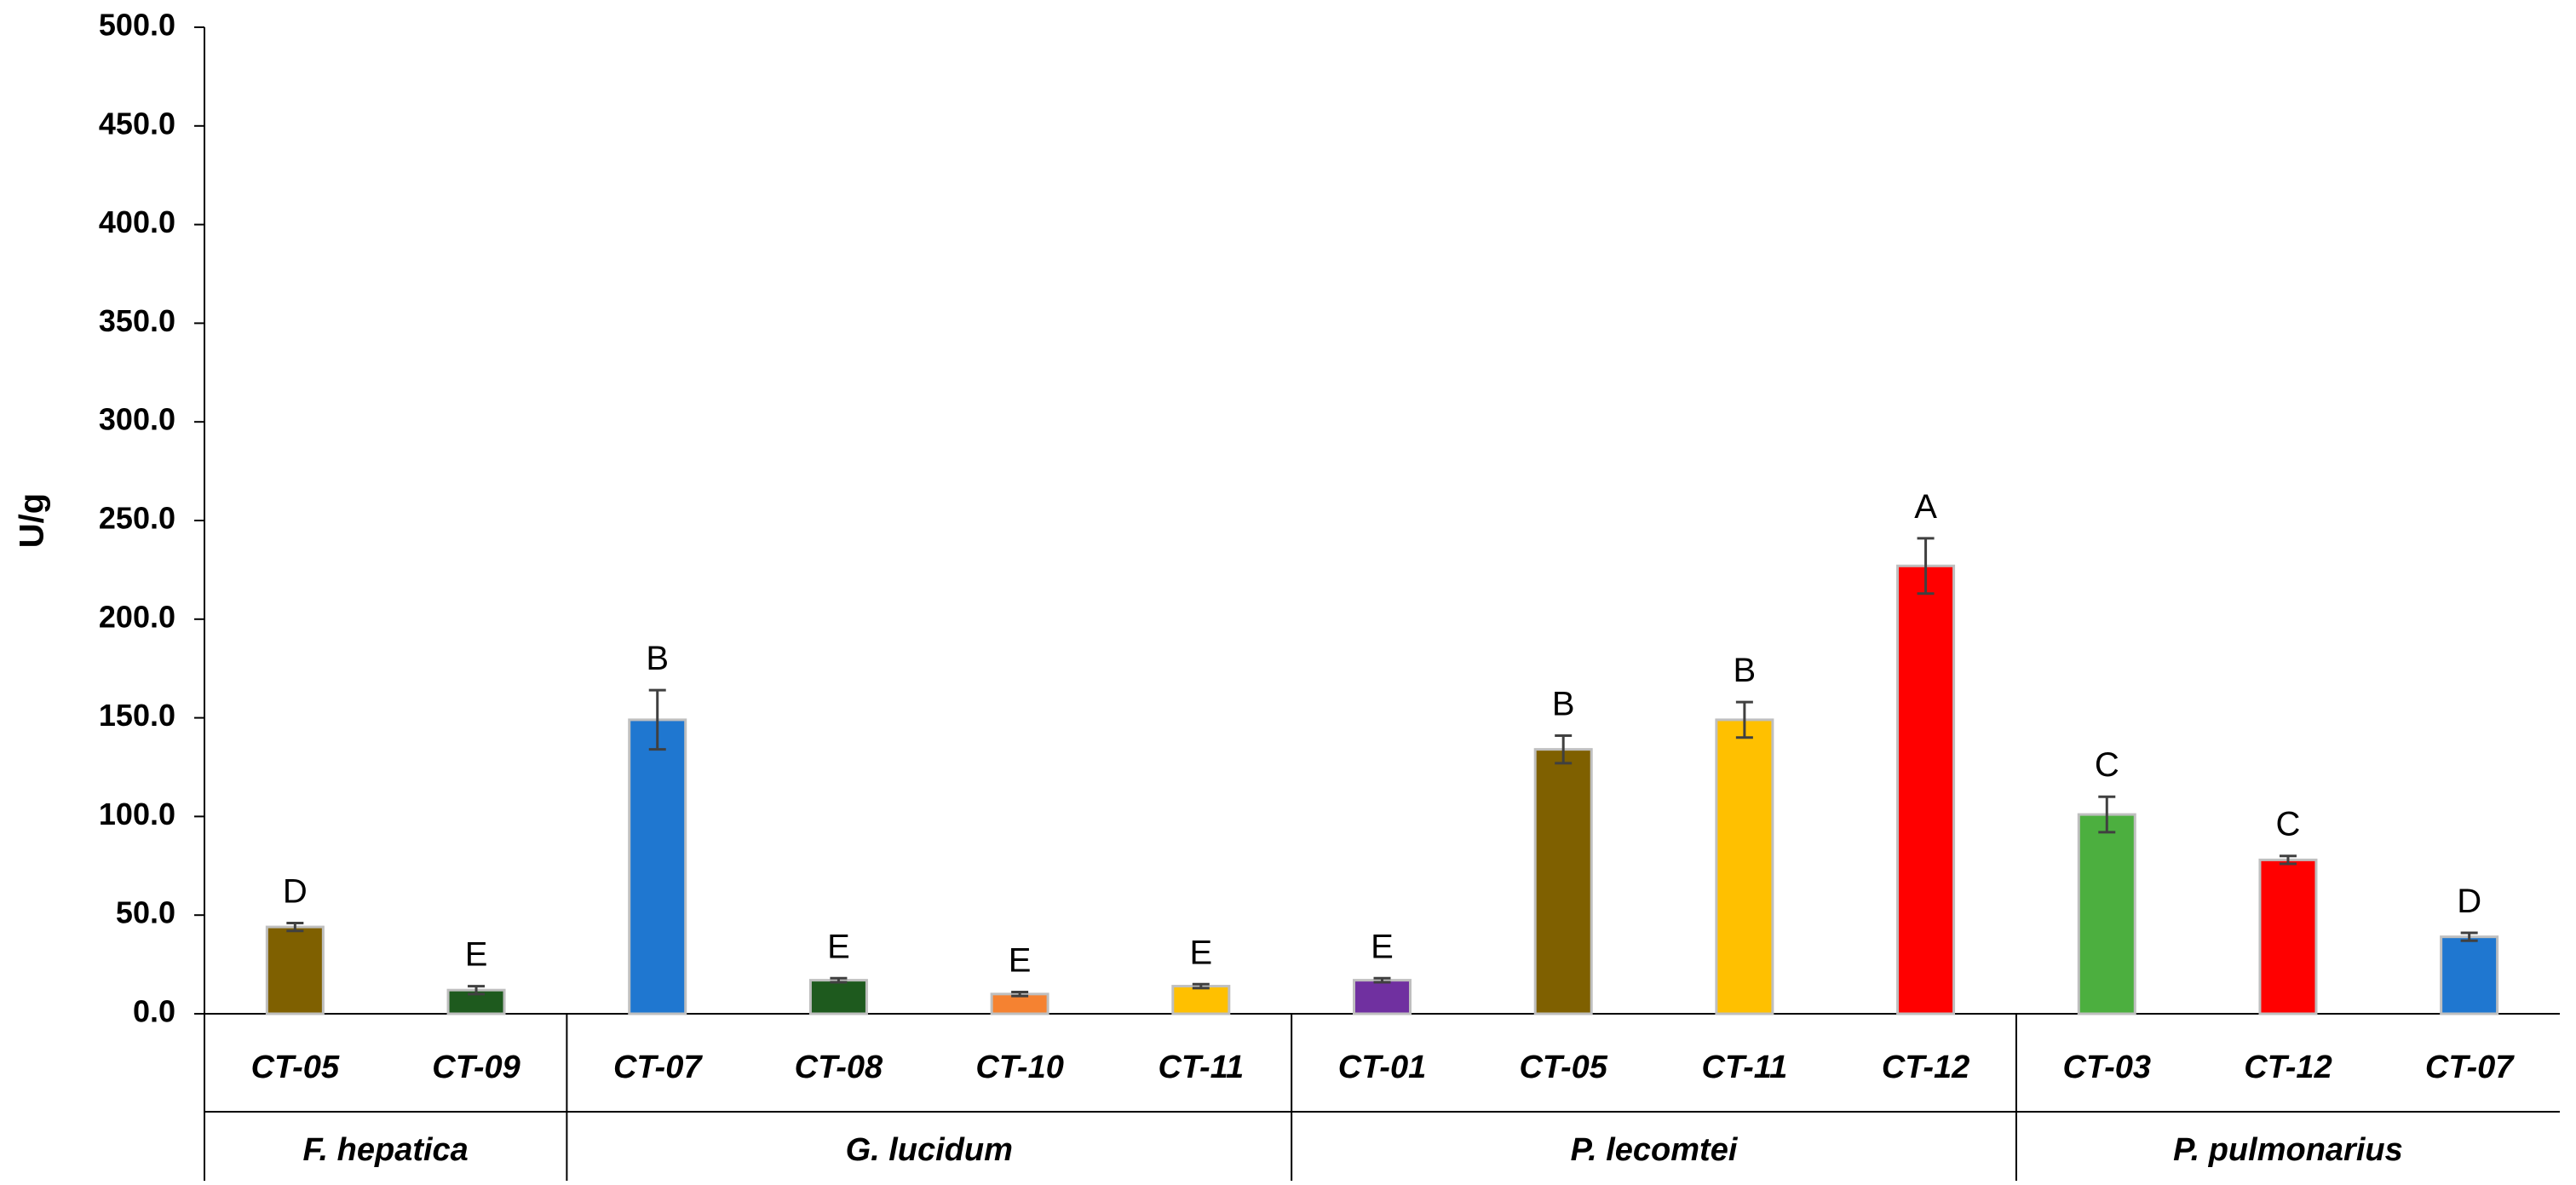 The image size is (2576, 1185). I want to click on y-tick-label: 500.0, so click(137, 25).